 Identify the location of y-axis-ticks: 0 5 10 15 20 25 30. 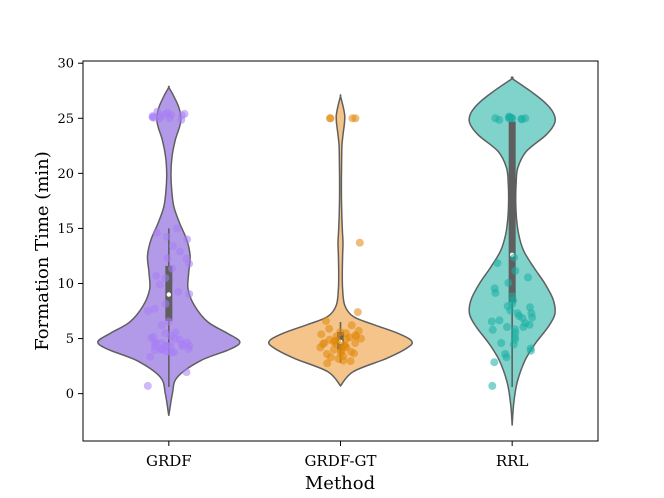
(70, 229).